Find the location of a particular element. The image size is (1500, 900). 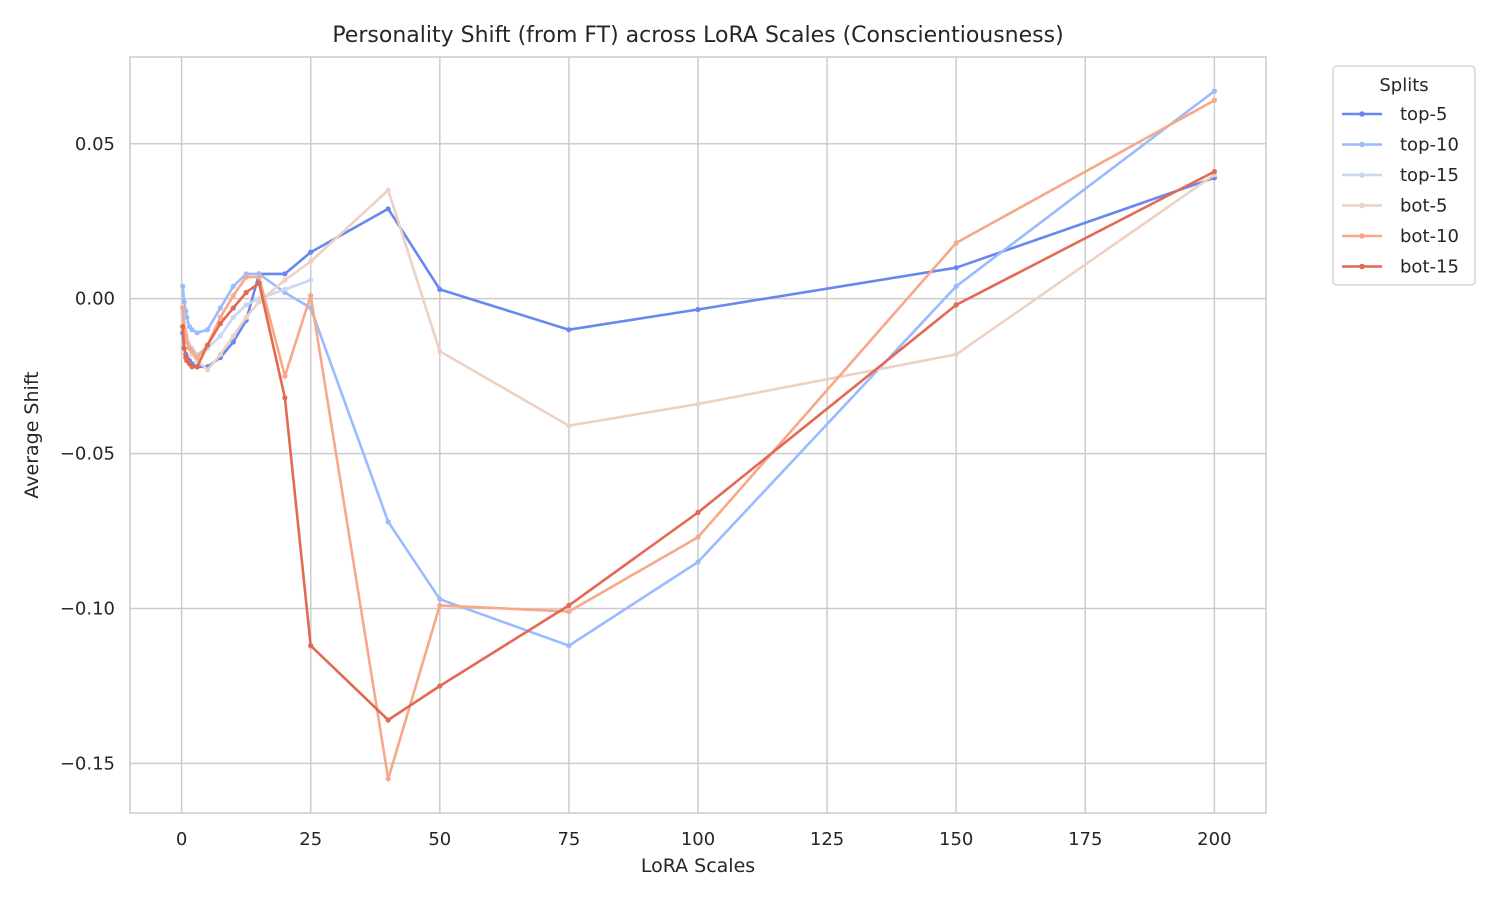

x-axis-label: LoRA Scales is located at coordinates (698, 866).